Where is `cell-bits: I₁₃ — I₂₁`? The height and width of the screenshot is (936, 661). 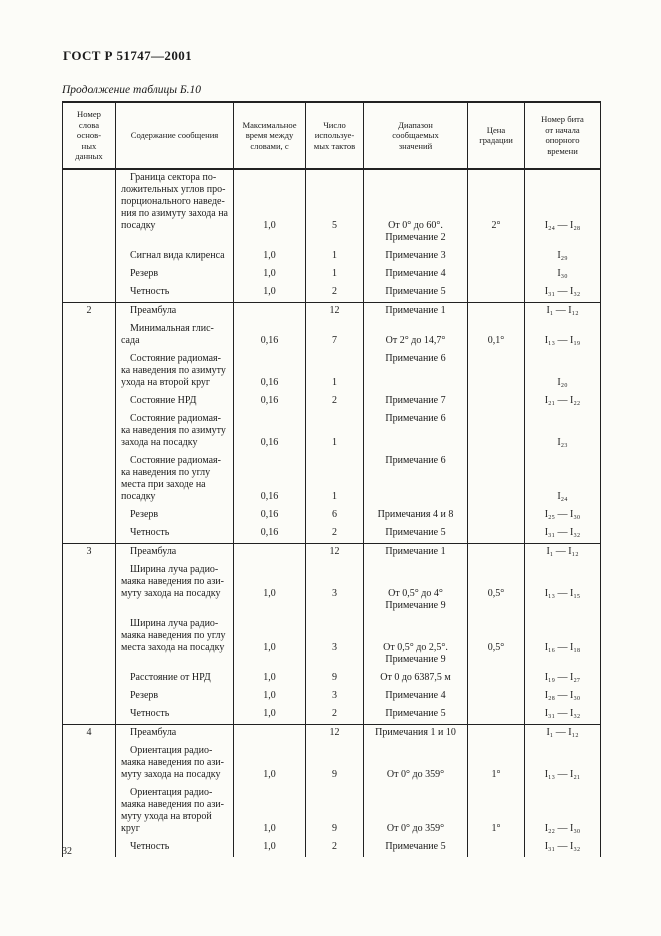 cell-bits: I₁₃ — I₂₁ is located at coordinates (563, 763).